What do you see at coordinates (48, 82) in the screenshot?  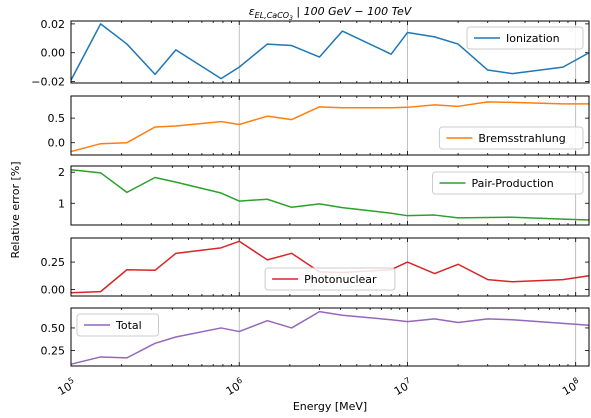 I see `y-tick-label: −0.02` at bounding box center [48, 82].